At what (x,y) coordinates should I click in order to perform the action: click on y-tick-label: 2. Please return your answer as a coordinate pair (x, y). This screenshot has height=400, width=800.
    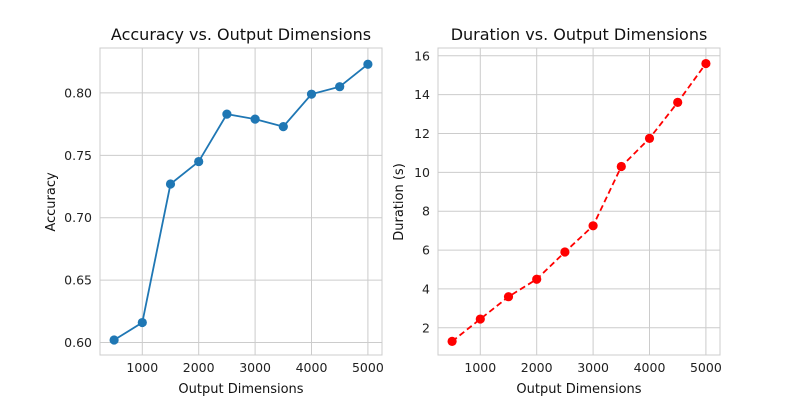
    Looking at the image, I should click on (426, 327).